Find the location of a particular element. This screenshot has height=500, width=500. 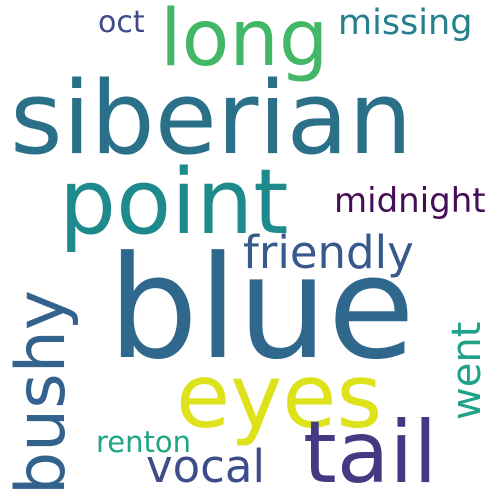

word-bushy: bushy is located at coordinates (41, 392).